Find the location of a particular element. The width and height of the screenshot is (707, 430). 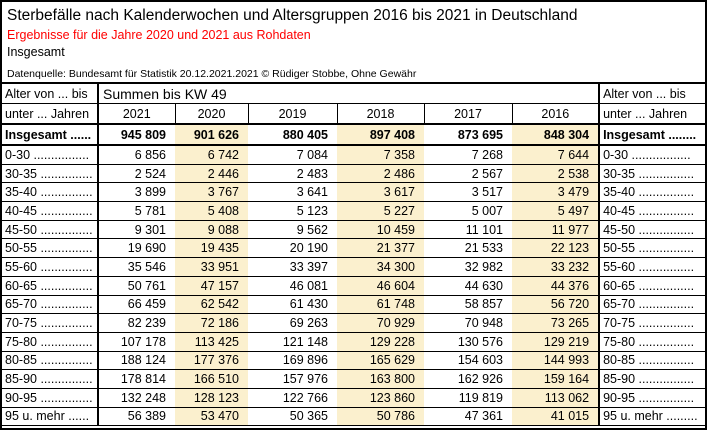

value-cell: 56 389 is located at coordinates (136, 417).